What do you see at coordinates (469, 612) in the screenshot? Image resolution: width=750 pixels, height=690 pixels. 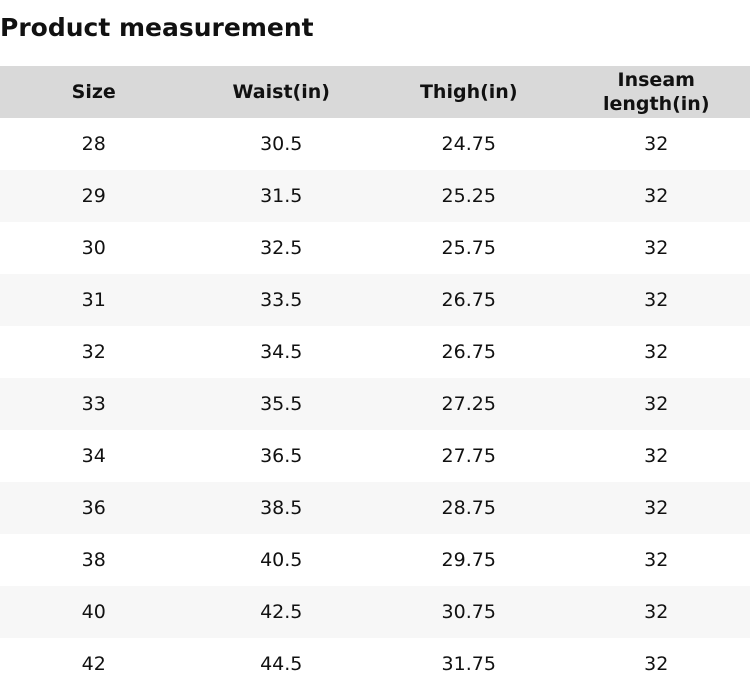 I see `table-cell: 30.75` at bounding box center [469, 612].